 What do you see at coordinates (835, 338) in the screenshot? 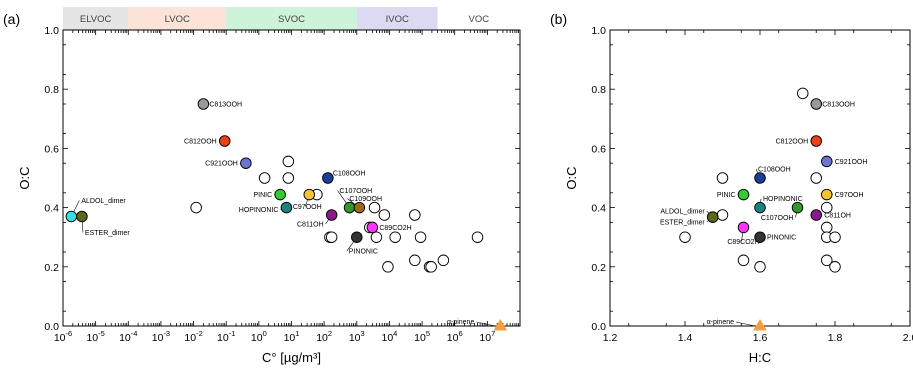
I see `x-tick-label: 1.8` at bounding box center [835, 338].